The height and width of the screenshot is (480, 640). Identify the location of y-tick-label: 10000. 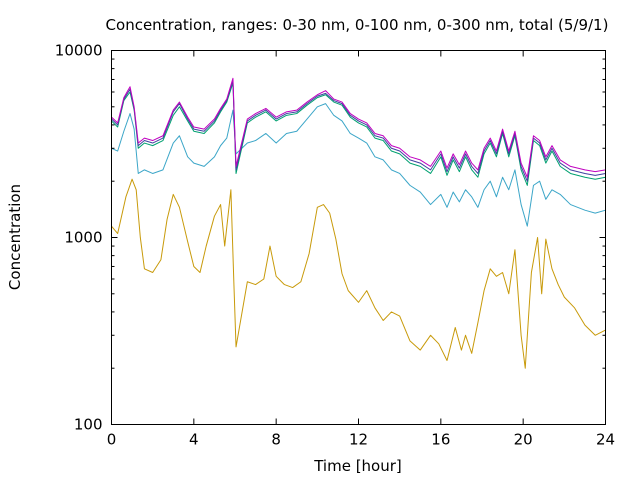
(79, 51).